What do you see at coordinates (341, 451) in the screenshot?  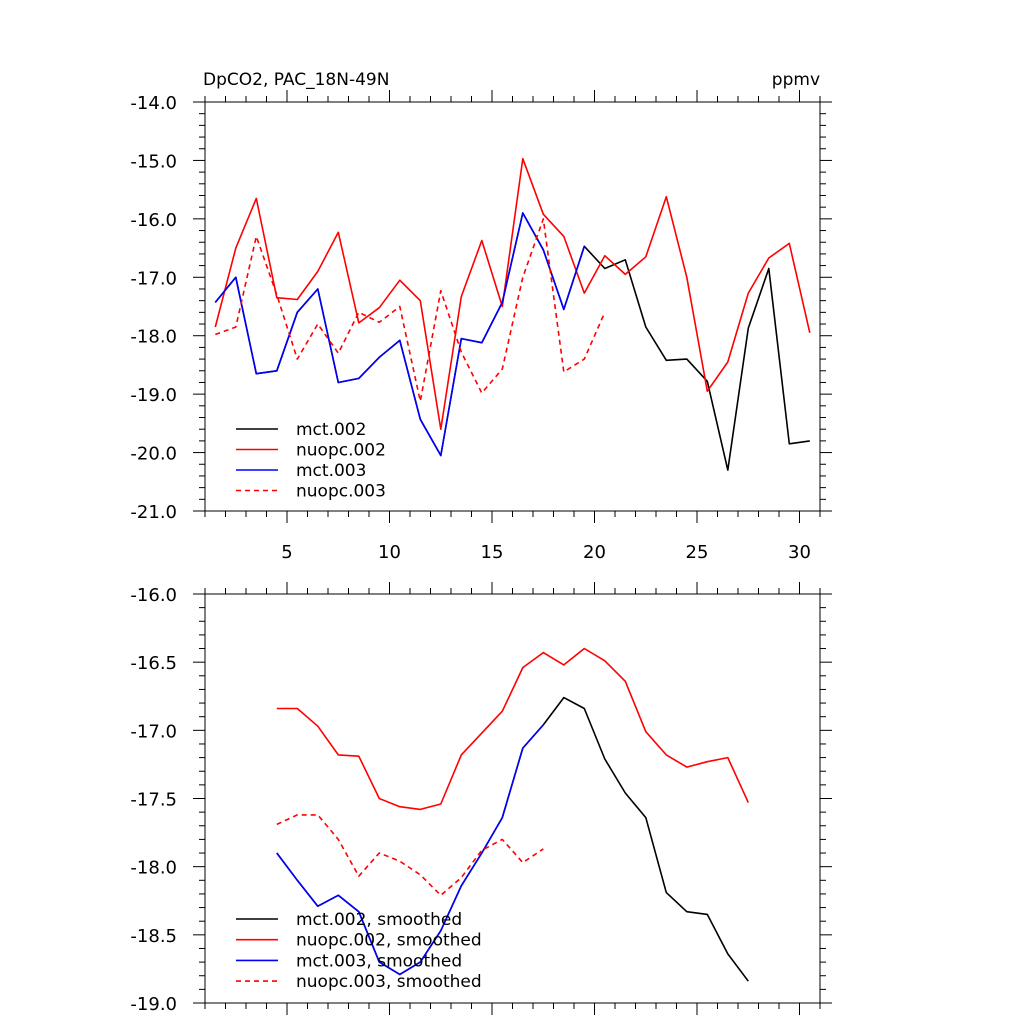 I see `legend-label: nuopc.002` at bounding box center [341, 451].